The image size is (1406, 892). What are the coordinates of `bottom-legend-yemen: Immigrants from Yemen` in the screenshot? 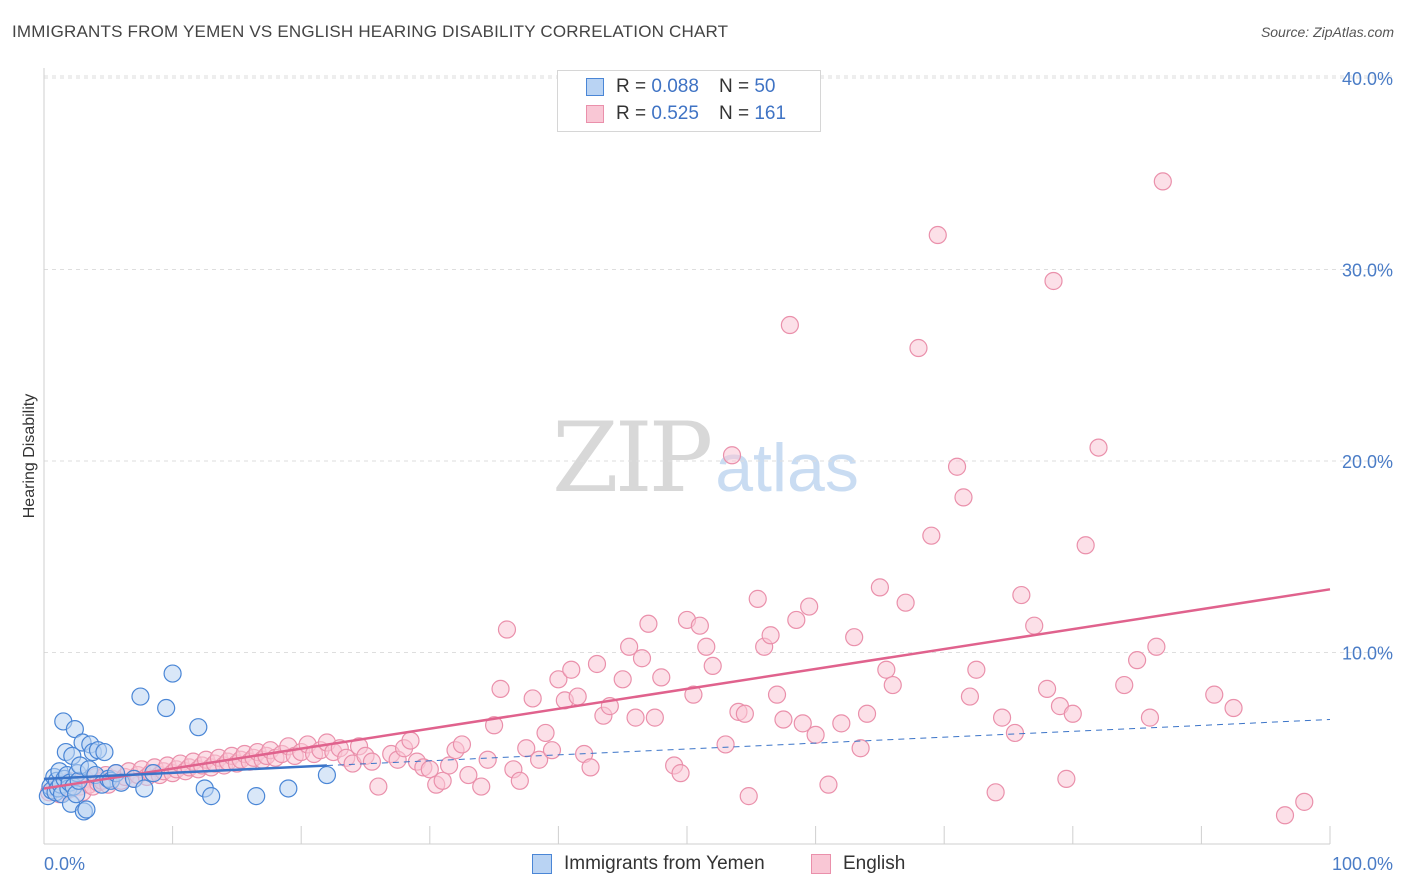 It's located at (648, 864).